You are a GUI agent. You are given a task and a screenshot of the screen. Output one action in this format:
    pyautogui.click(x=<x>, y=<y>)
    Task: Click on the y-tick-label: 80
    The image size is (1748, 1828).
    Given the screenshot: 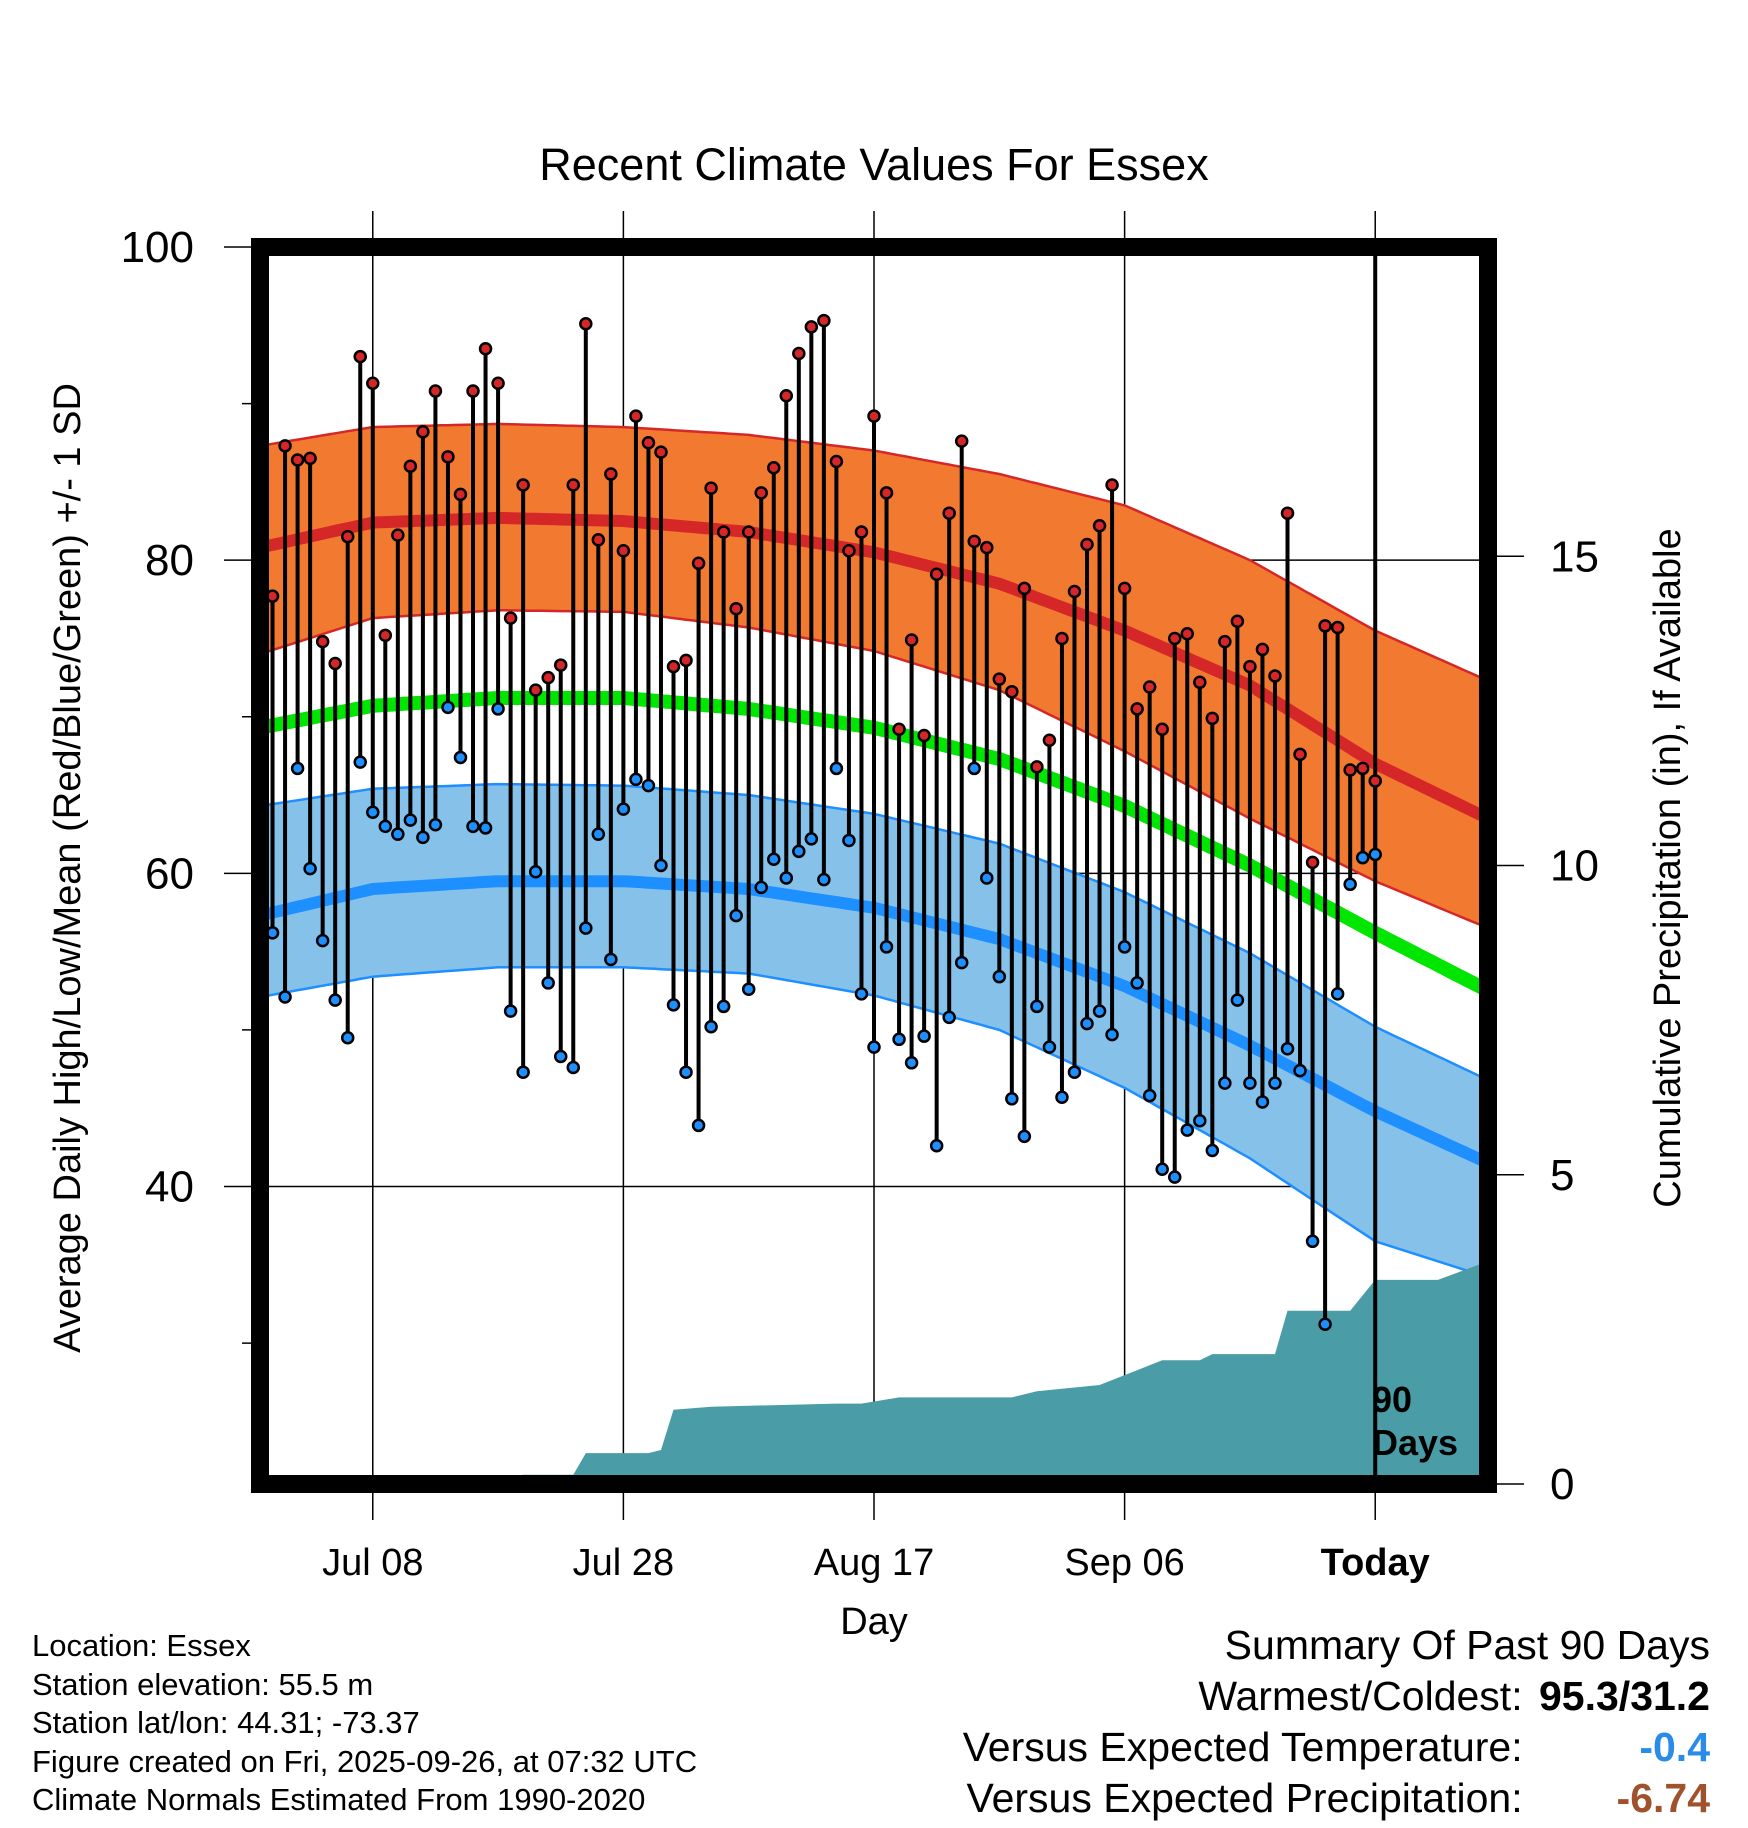 What is the action you would take?
    pyautogui.click(x=169, y=560)
    